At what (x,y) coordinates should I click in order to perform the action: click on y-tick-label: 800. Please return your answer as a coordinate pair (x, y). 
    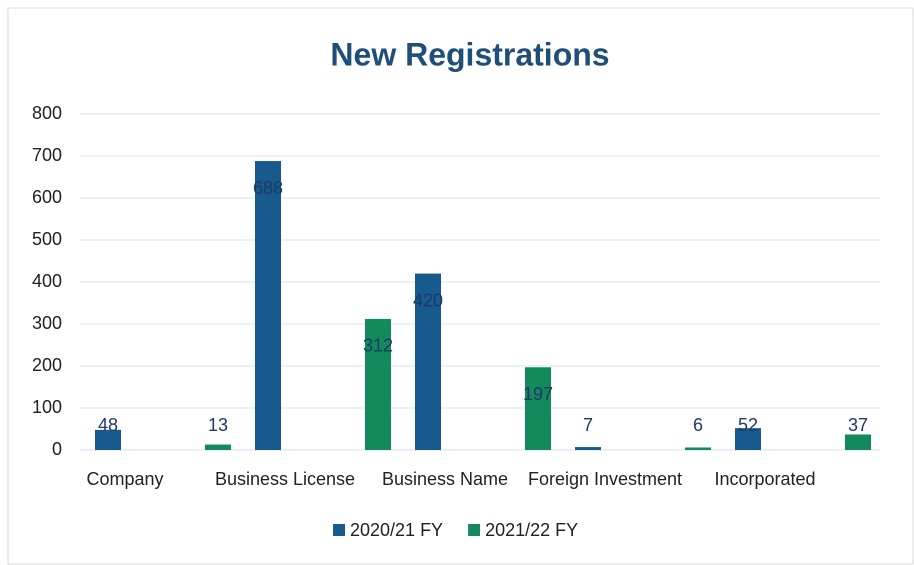
    Looking at the image, I should click on (47, 113).